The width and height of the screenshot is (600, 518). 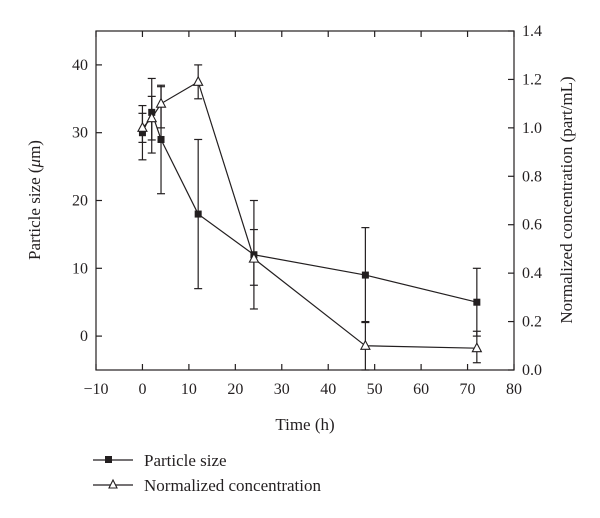 I want to click on x-tick-label: 80, so click(x=514, y=389).